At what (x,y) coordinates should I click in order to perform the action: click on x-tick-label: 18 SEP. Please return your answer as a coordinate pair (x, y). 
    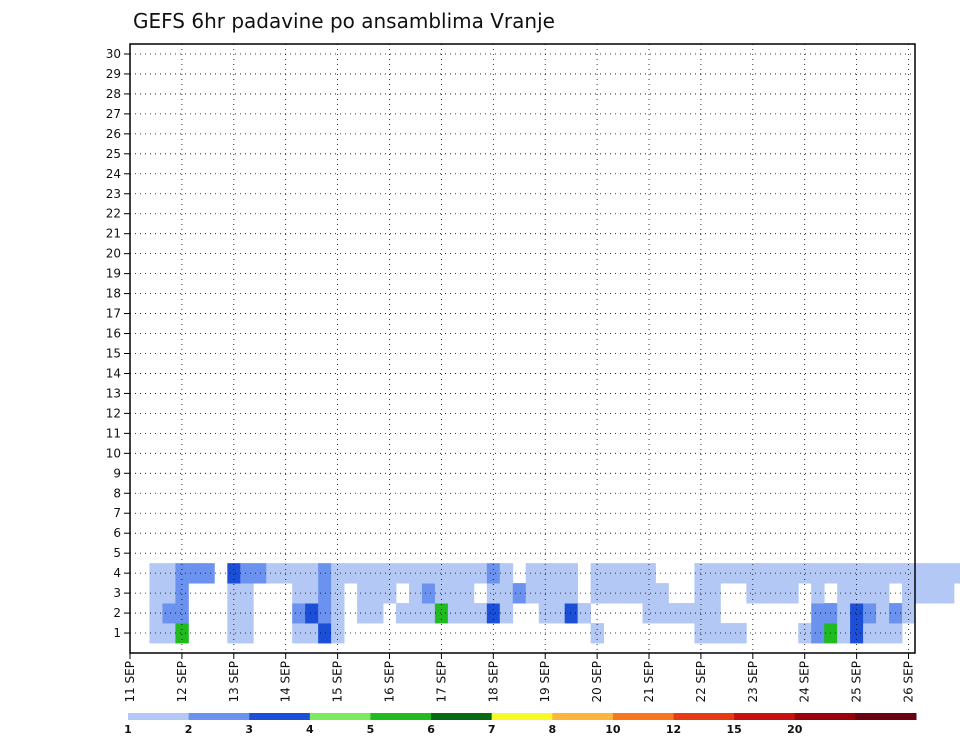
    Looking at the image, I should click on (493, 682).